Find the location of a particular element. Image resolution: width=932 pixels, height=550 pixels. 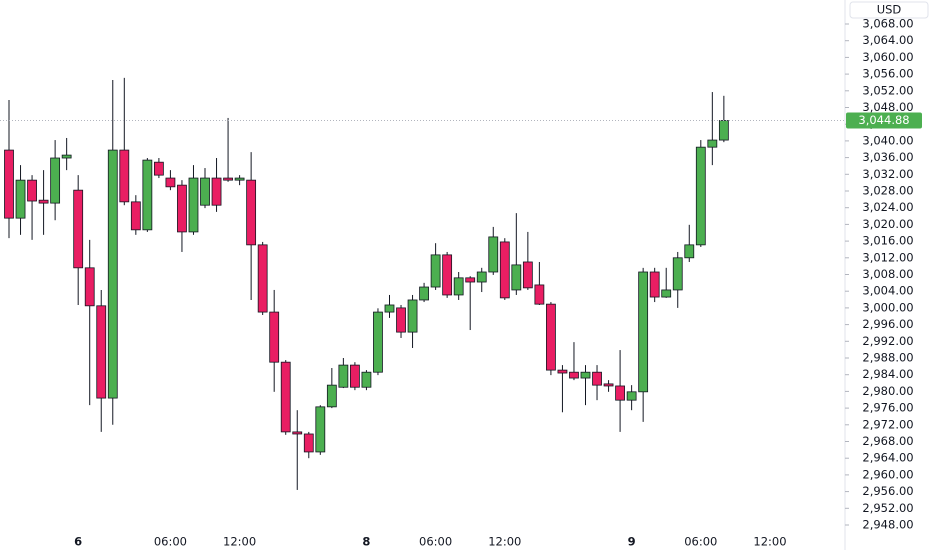

y-tick-label: 2,968.00 is located at coordinates (887, 441).